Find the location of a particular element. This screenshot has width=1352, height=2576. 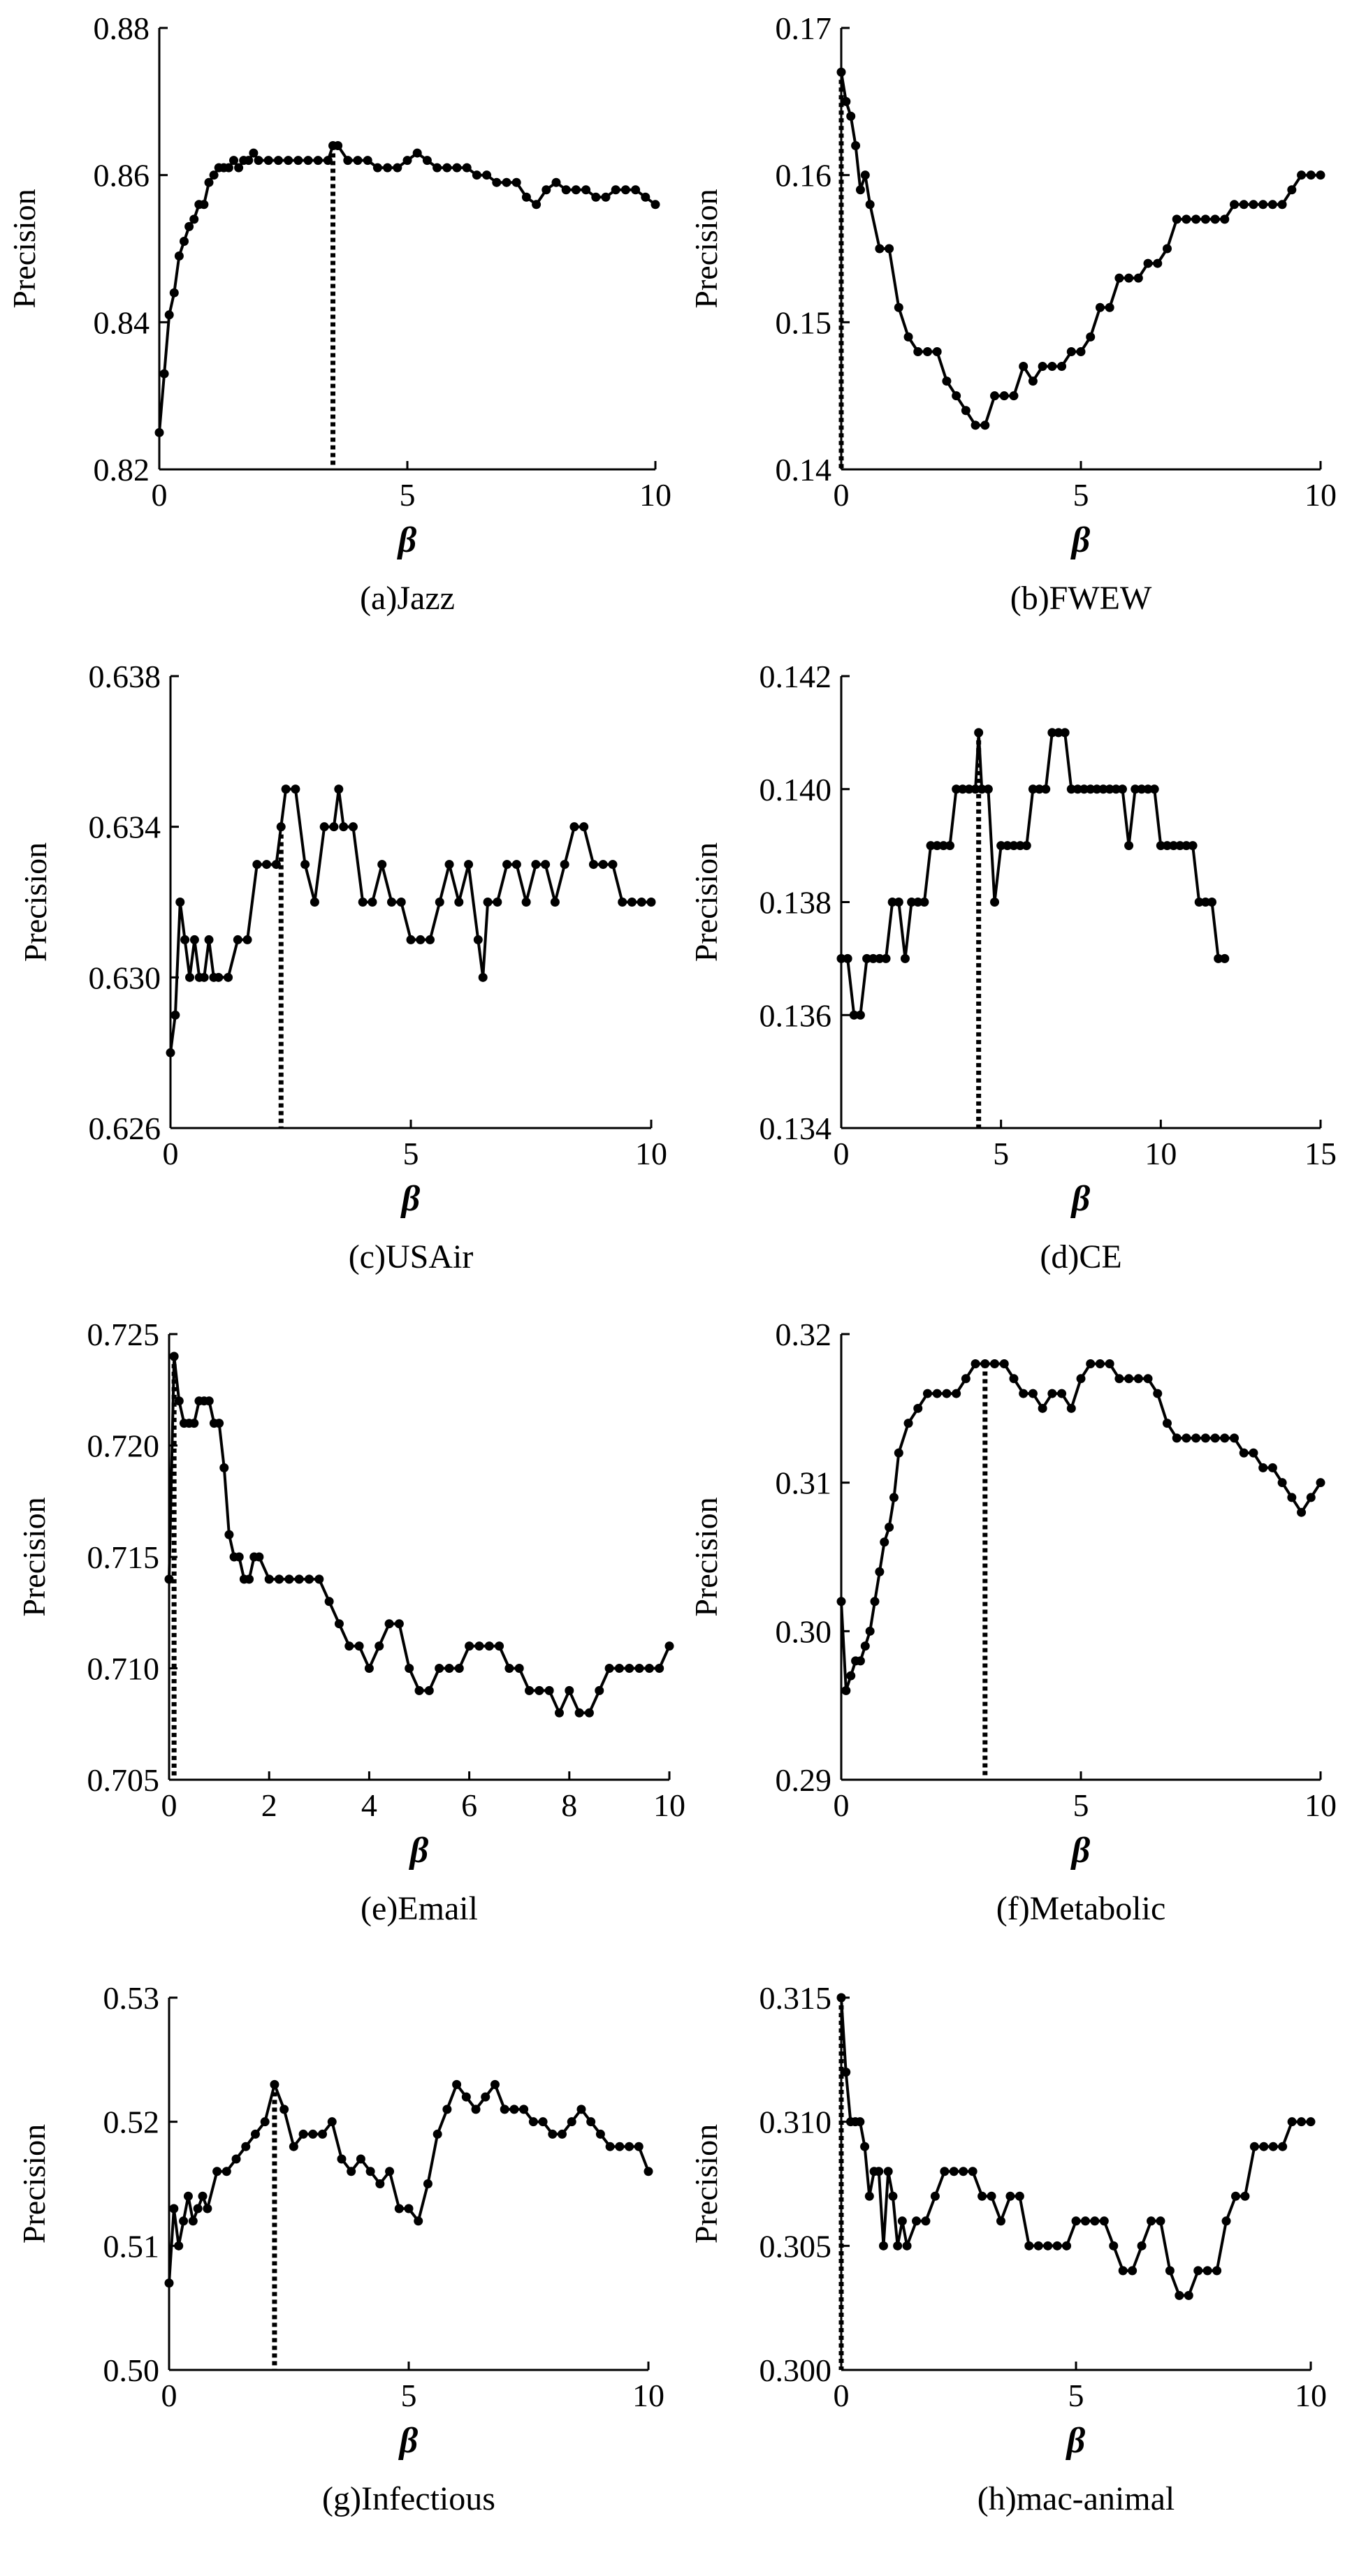

series-line is located at coordinates (1080, 249).